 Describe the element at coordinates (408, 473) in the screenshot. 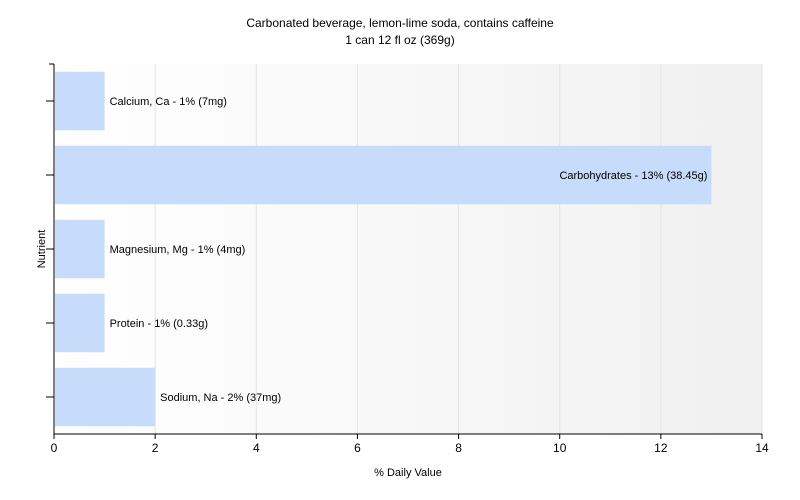

I see `x-axis-title: % Daily Value` at that location.